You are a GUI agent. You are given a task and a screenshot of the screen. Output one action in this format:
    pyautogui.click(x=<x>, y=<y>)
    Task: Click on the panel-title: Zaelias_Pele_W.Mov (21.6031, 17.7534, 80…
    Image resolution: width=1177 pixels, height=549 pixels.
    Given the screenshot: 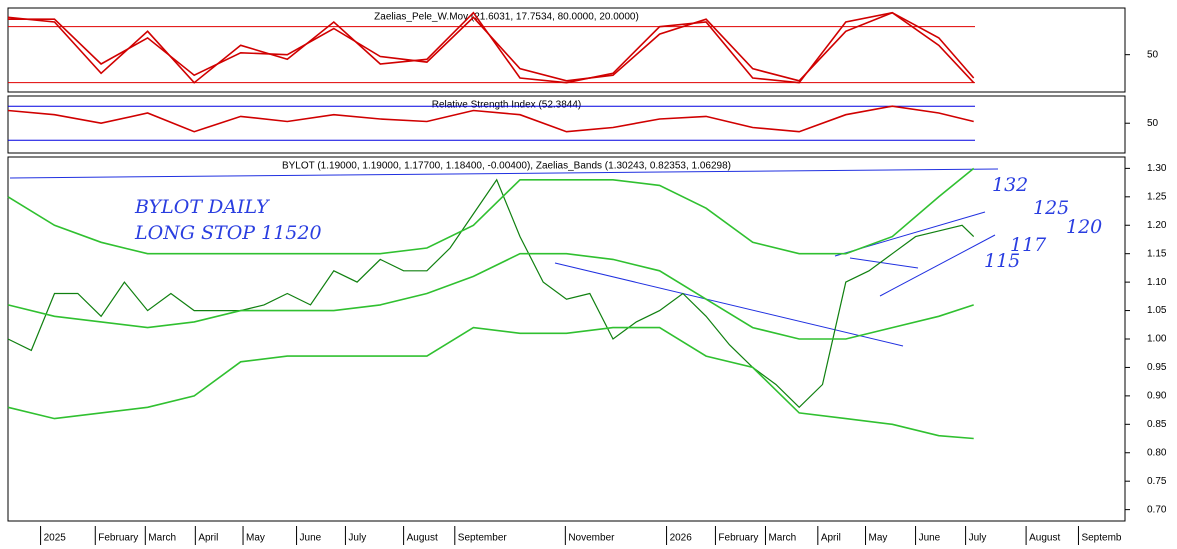 What is the action you would take?
    pyautogui.click(x=506, y=17)
    